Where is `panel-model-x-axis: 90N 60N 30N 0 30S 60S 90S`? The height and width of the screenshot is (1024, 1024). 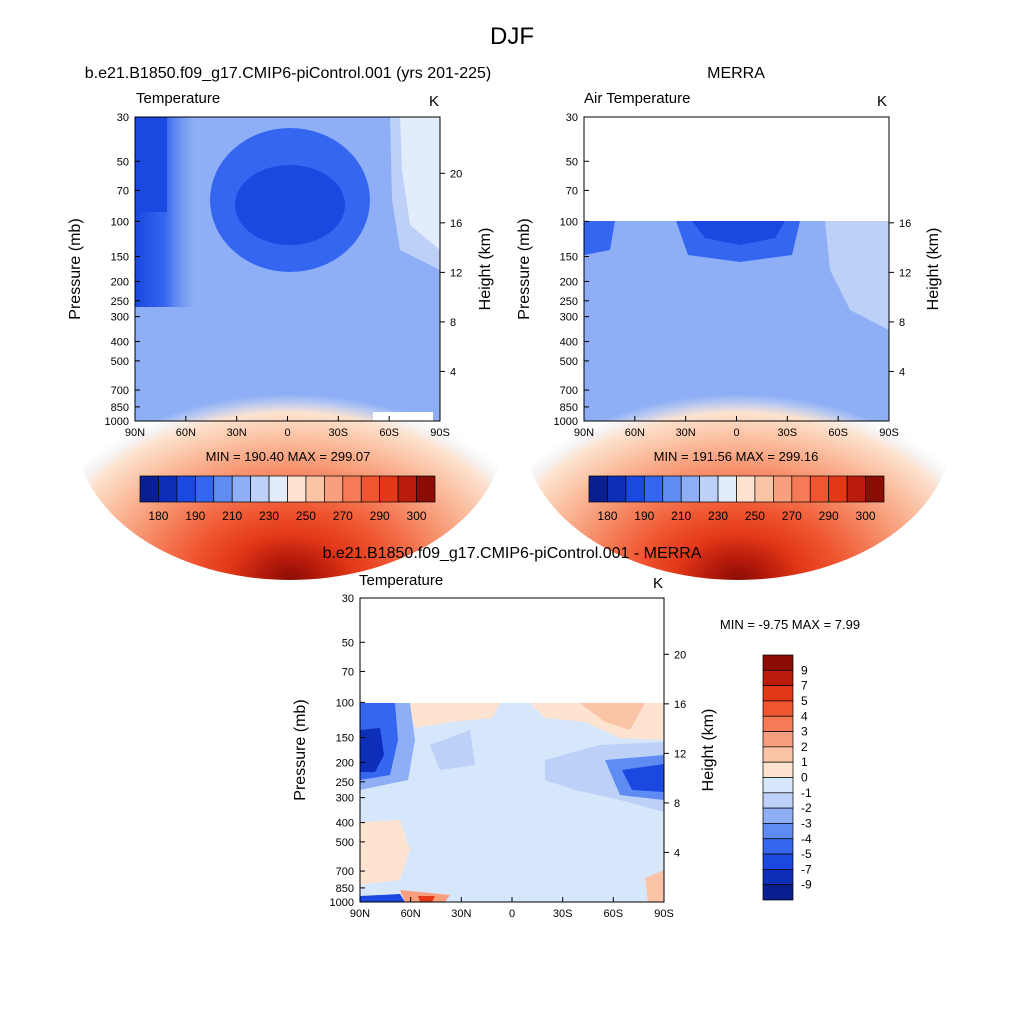
panel-model-x-axis: 90N 60N 30N 0 30S 60S 90S is located at coordinates (287, 427).